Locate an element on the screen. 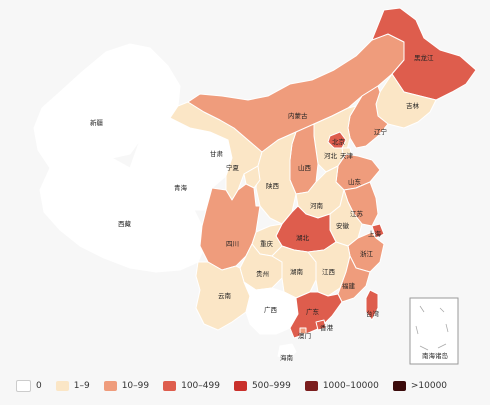 This screenshot has width=490, height=405. legend-item-over-10000: >10000 is located at coordinates (420, 386).